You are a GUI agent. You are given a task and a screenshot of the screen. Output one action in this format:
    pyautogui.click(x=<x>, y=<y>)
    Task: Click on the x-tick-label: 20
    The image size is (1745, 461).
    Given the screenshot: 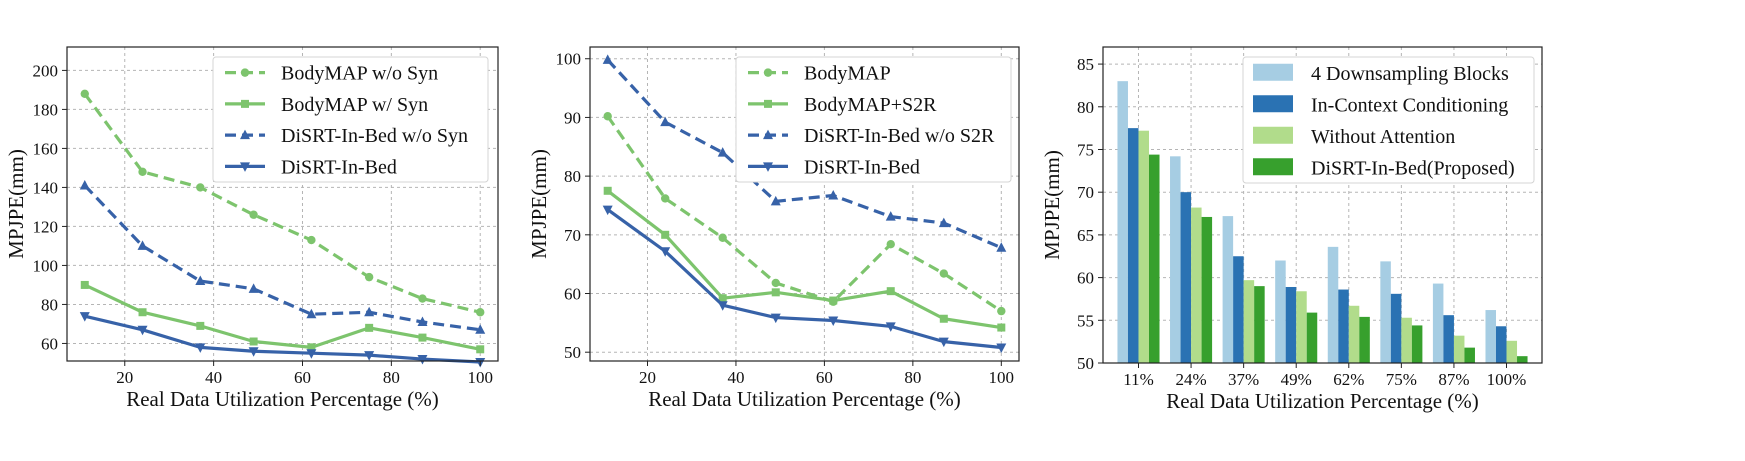 What is the action you would take?
    pyautogui.click(x=124, y=377)
    